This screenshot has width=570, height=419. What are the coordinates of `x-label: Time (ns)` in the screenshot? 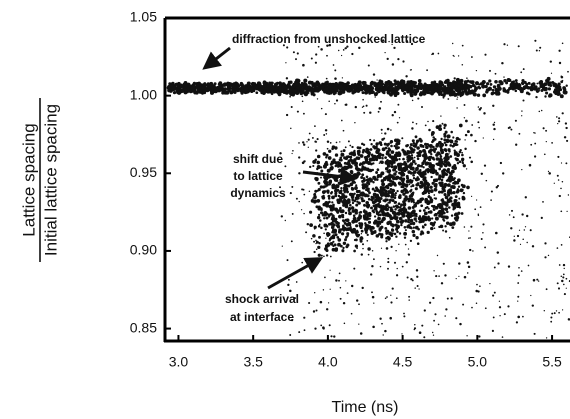 It's located at (365, 407).